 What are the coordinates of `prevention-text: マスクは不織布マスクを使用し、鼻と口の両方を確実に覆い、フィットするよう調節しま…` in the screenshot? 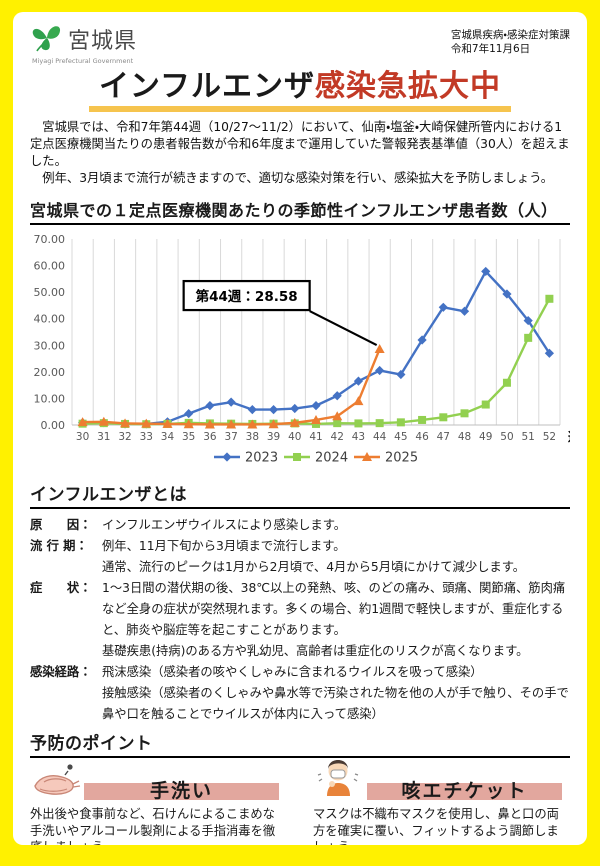 It's located at (436, 826).